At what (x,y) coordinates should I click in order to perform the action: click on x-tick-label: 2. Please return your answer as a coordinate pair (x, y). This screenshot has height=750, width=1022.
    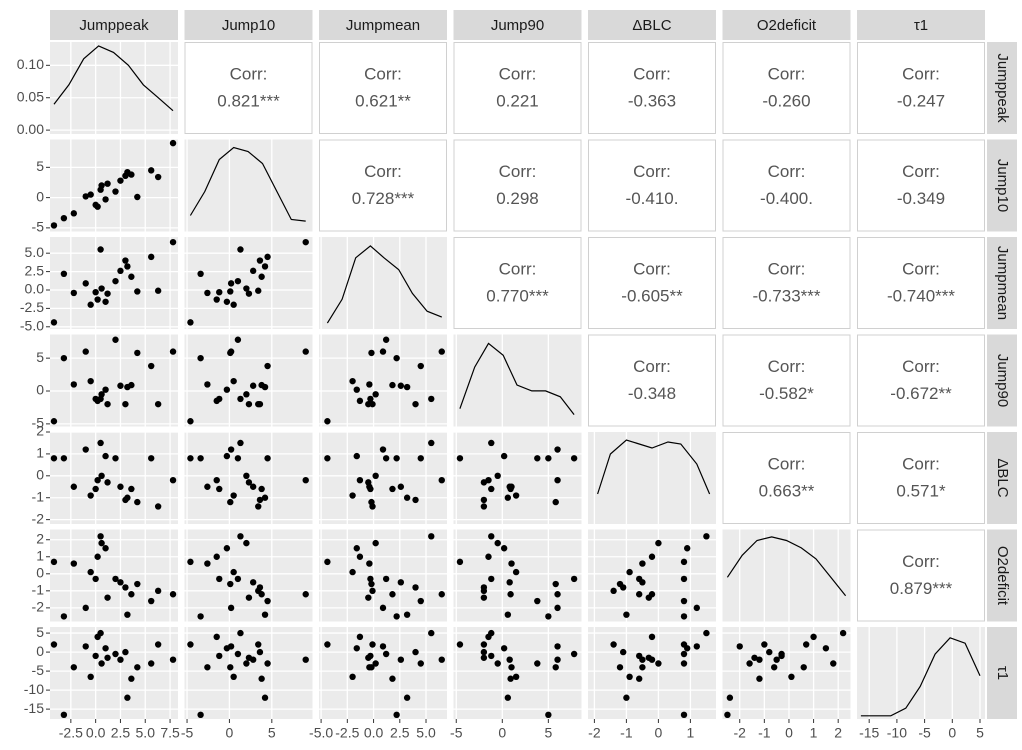
    Looking at the image, I should click on (838, 733).